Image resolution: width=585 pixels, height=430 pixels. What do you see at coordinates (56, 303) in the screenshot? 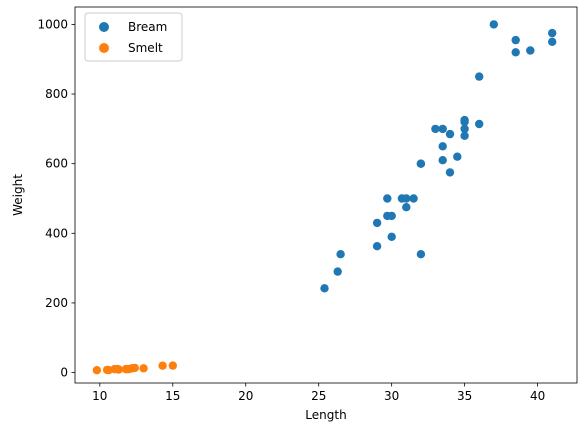
I see `y-tick-label-200: 200` at bounding box center [56, 303].